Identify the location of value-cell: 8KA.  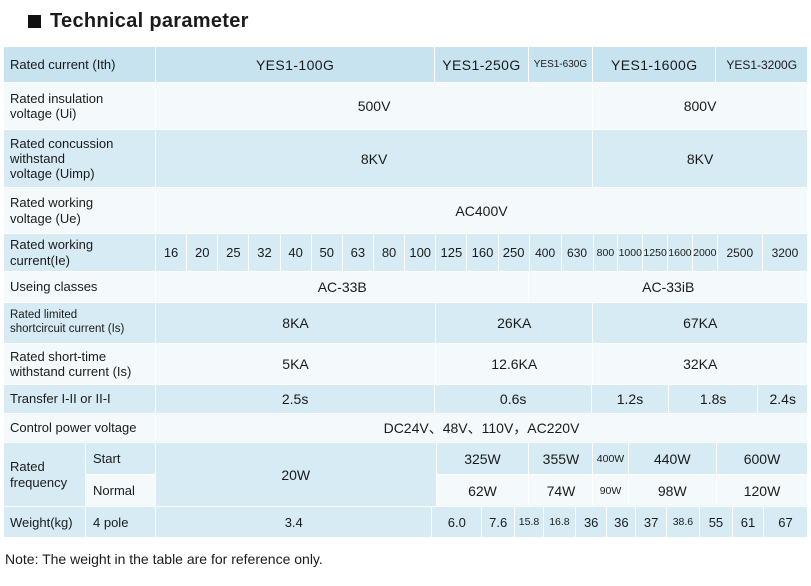
(296, 323).